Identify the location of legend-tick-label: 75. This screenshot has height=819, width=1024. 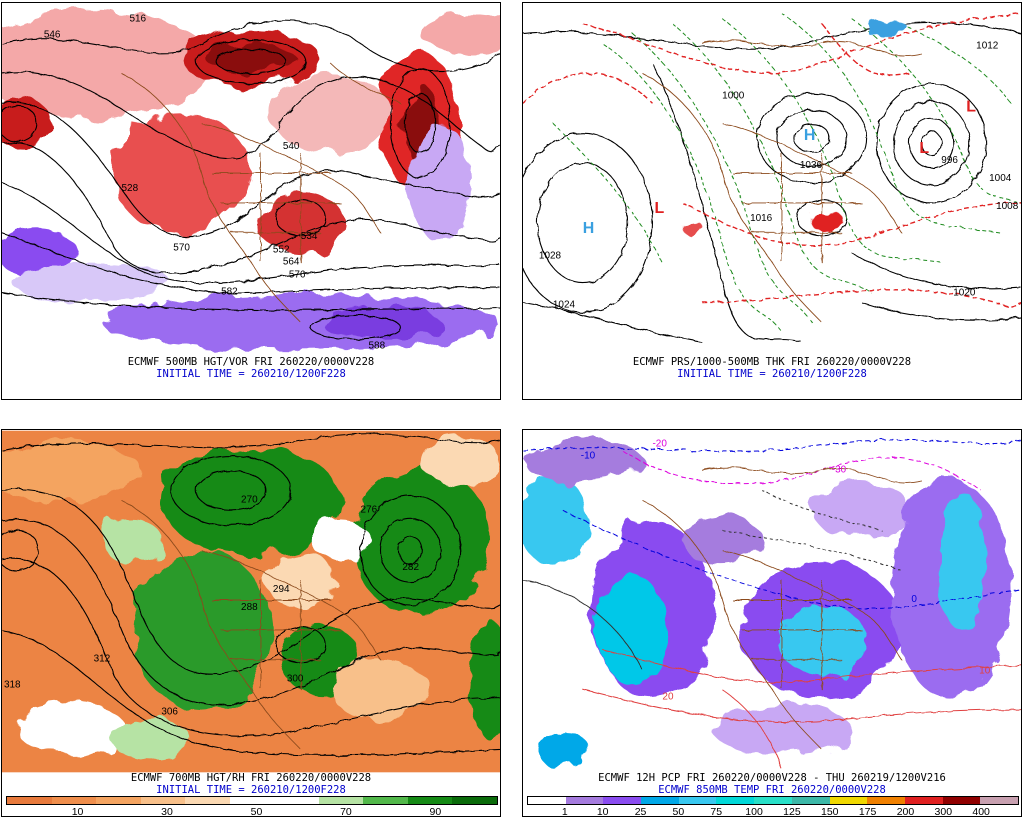
(716, 811).